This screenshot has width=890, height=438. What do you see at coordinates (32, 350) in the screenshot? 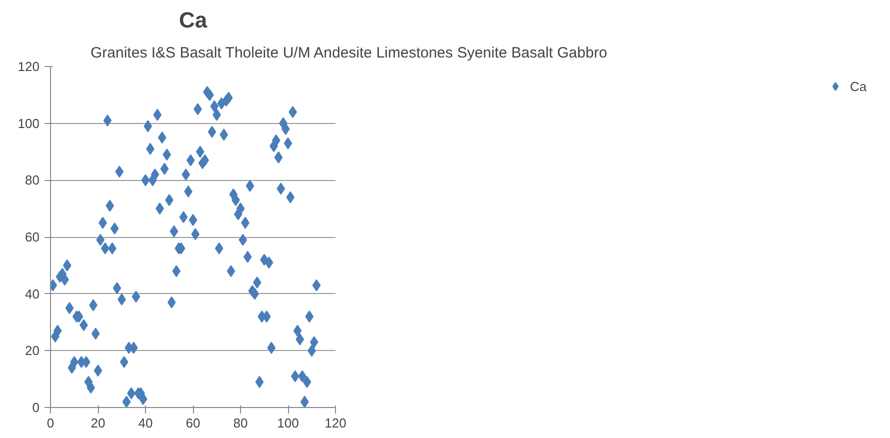
I see `y-tick-label: 20` at bounding box center [32, 350].